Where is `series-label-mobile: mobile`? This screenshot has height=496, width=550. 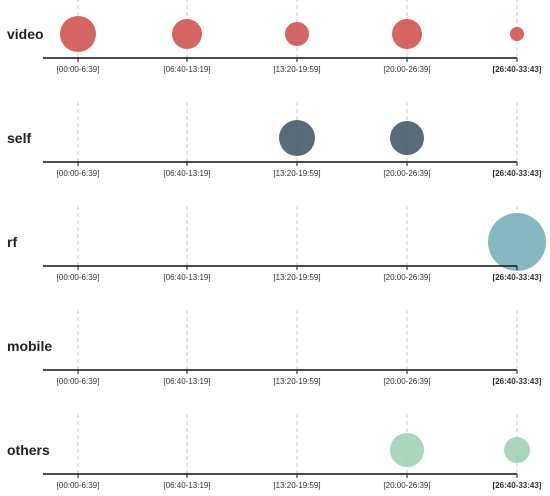
series-label-mobile: mobile is located at coordinates (29, 346).